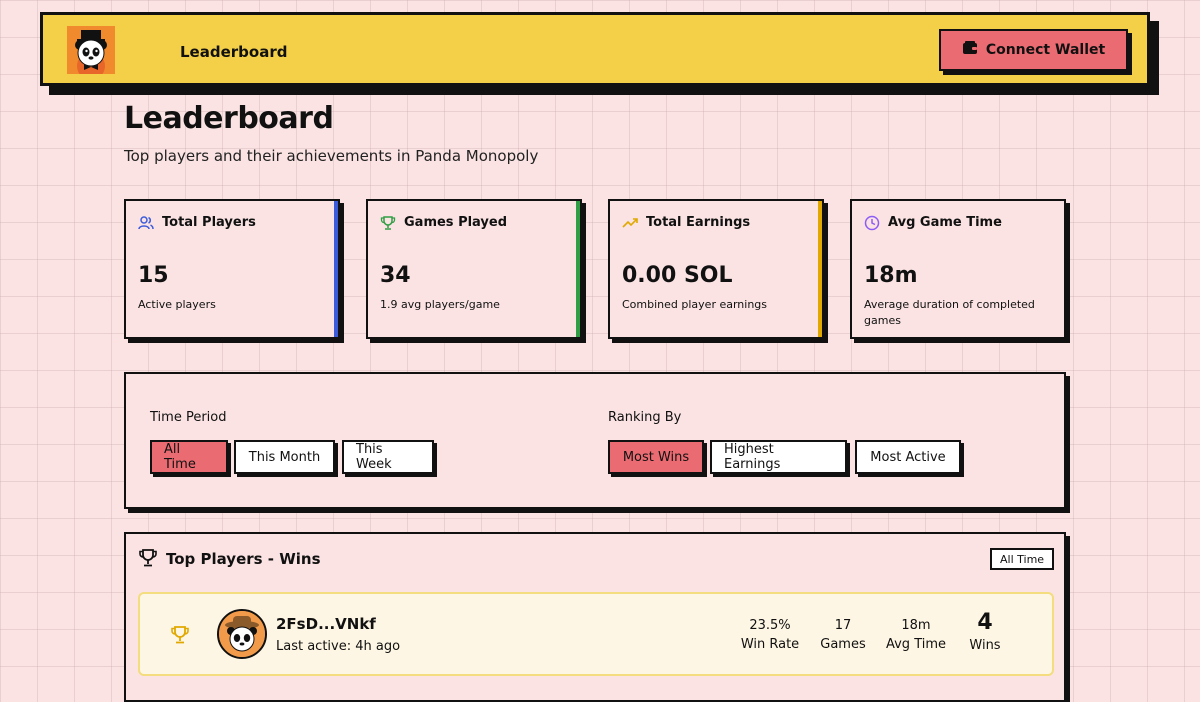  Describe the element at coordinates (949, 312) in the screenshot. I see `stat-desc: Average duration of completed games` at that location.